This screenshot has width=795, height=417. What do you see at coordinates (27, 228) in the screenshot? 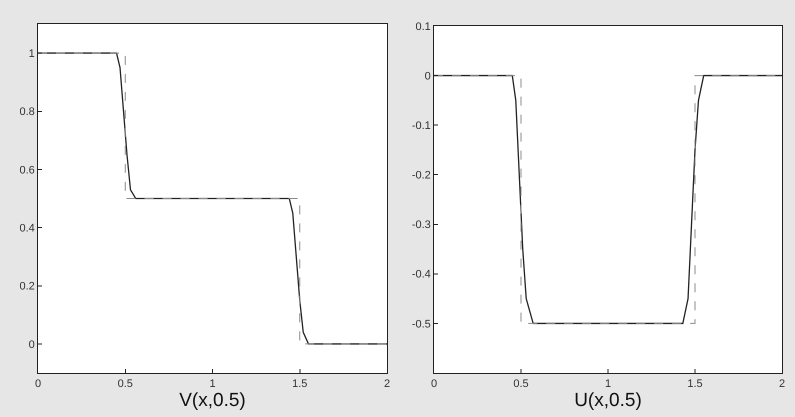
I see `y-tick-label: 0.4` at bounding box center [27, 228].